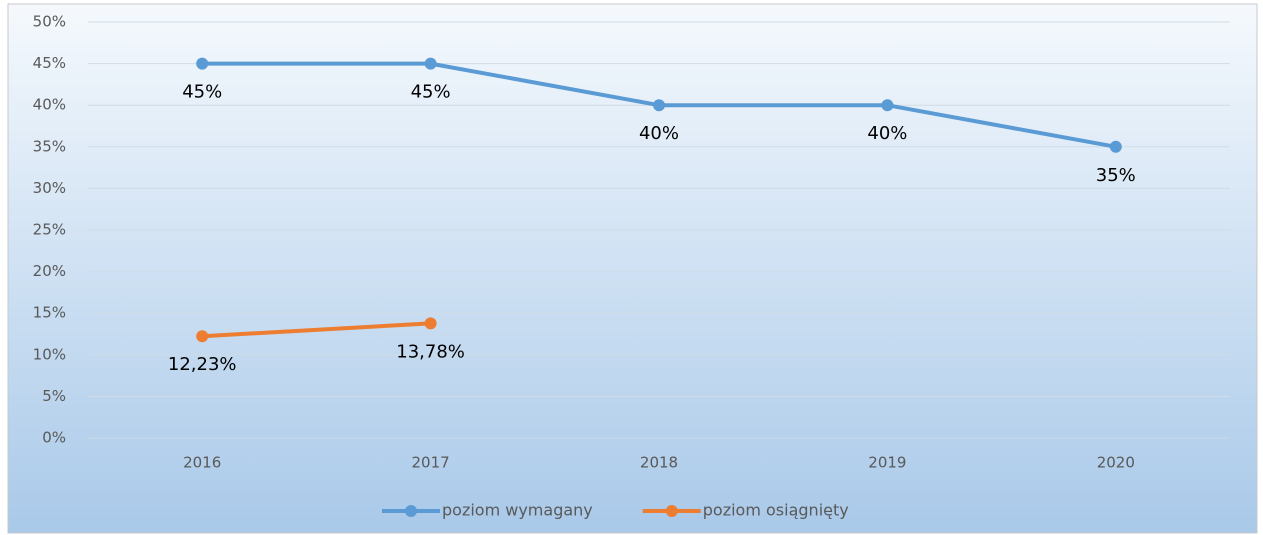  What do you see at coordinates (202, 463) in the screenshot?
I see `x-tick-label: 2016` at bounding box center [202, 463].